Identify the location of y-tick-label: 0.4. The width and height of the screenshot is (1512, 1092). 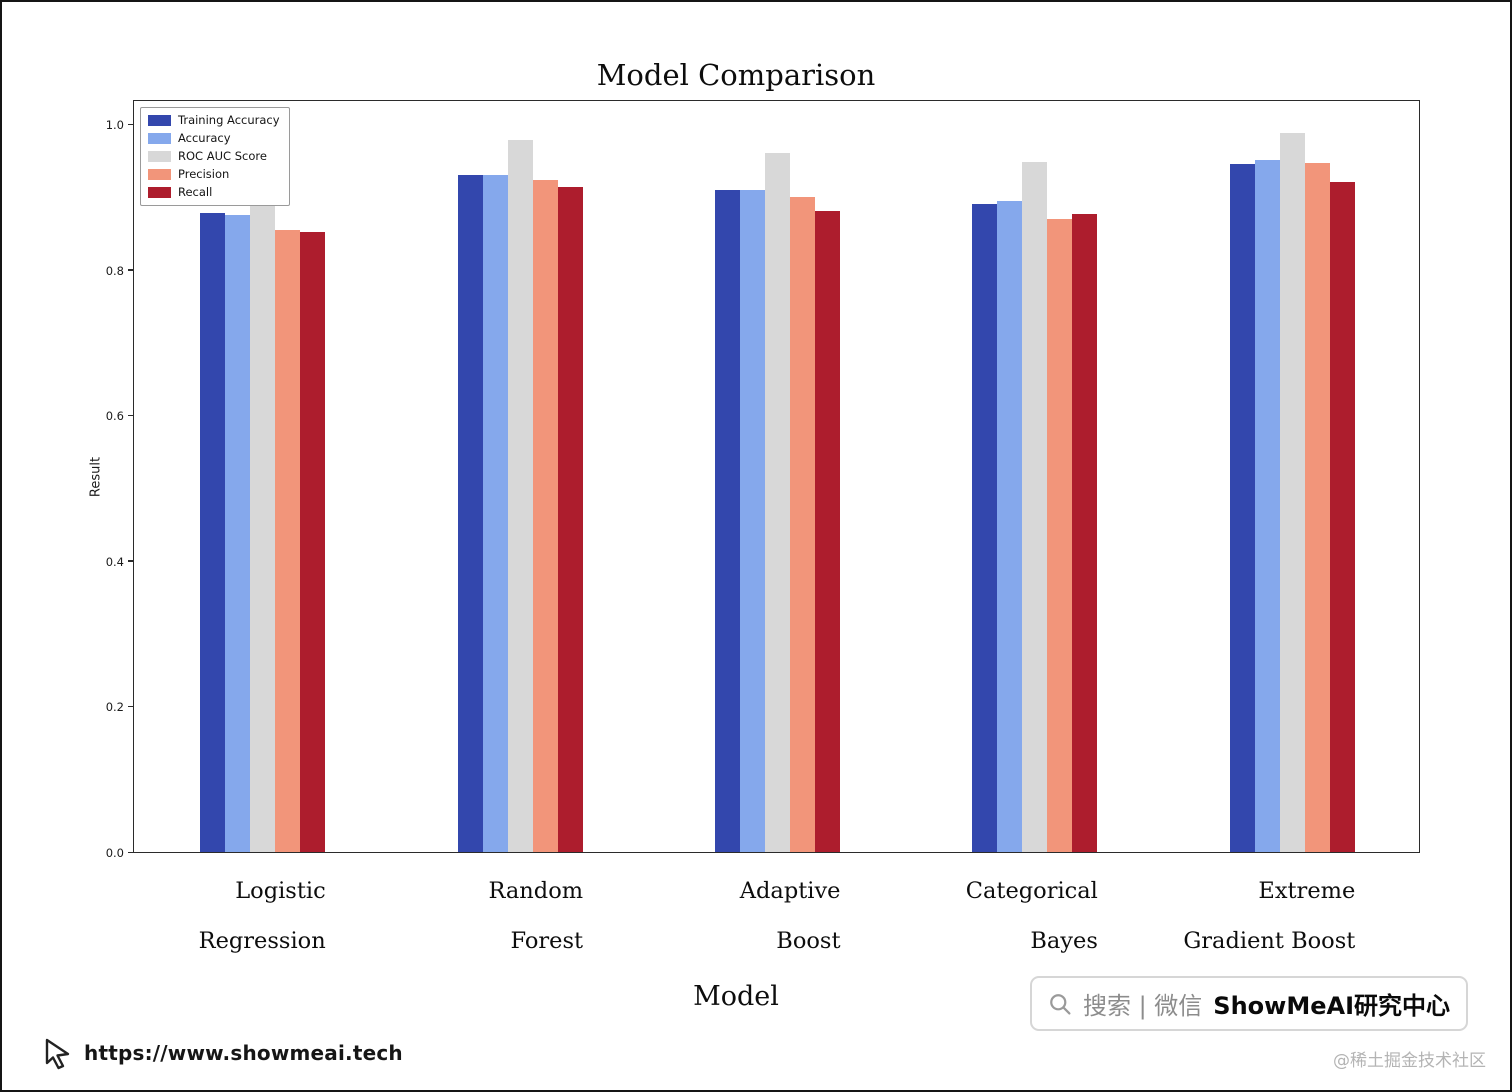
(114, 561).